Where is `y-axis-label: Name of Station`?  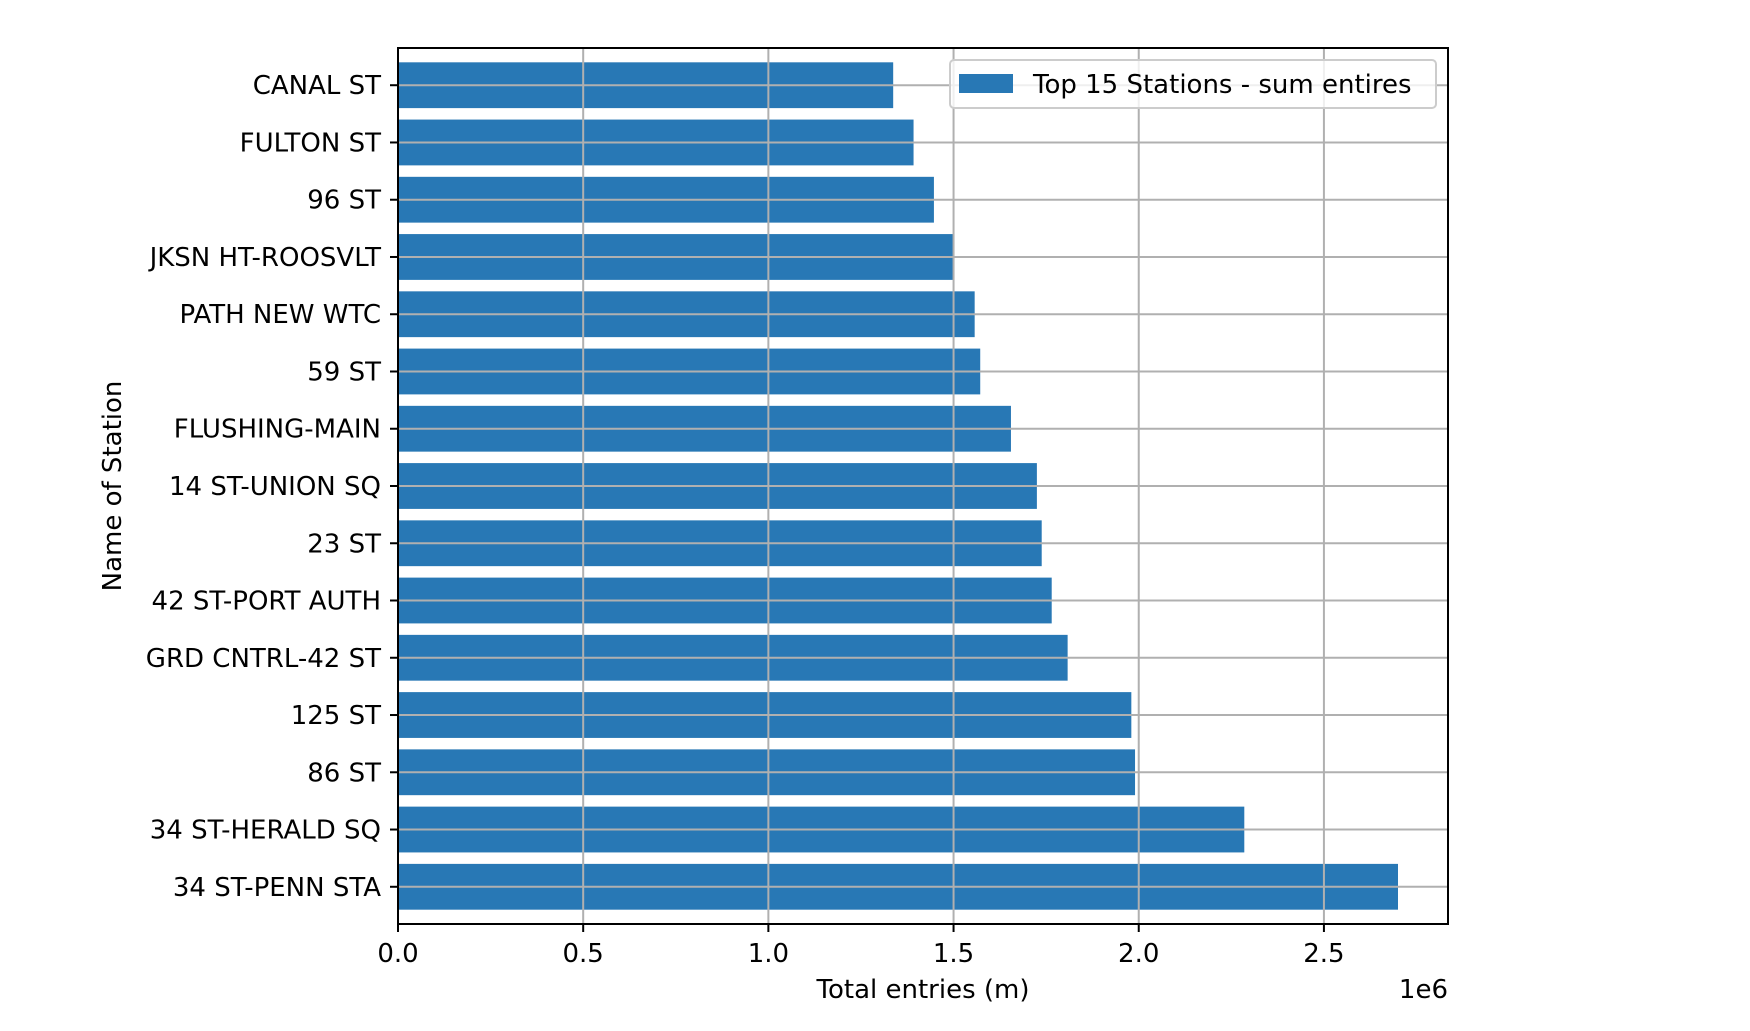
y-axis-label: Name of Station is located at coordinates (113, 486).